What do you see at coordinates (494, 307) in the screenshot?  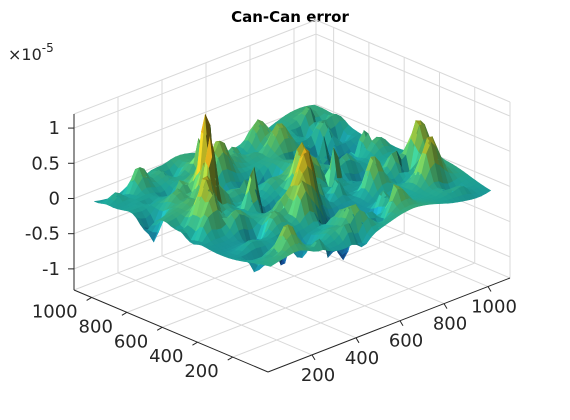 I see `x-tick-label: 1000` at bounding box center [494, 307].